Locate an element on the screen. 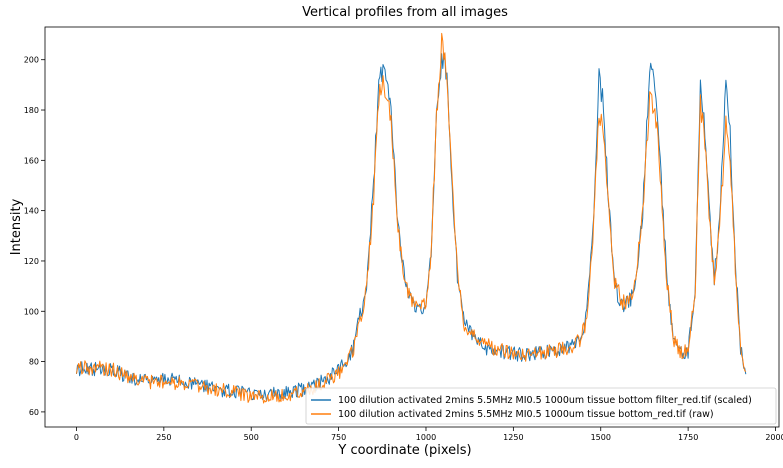 The width and height of the screenshot is (783, 468). y-tick-label: 160 is located at coordinates (31, 160).